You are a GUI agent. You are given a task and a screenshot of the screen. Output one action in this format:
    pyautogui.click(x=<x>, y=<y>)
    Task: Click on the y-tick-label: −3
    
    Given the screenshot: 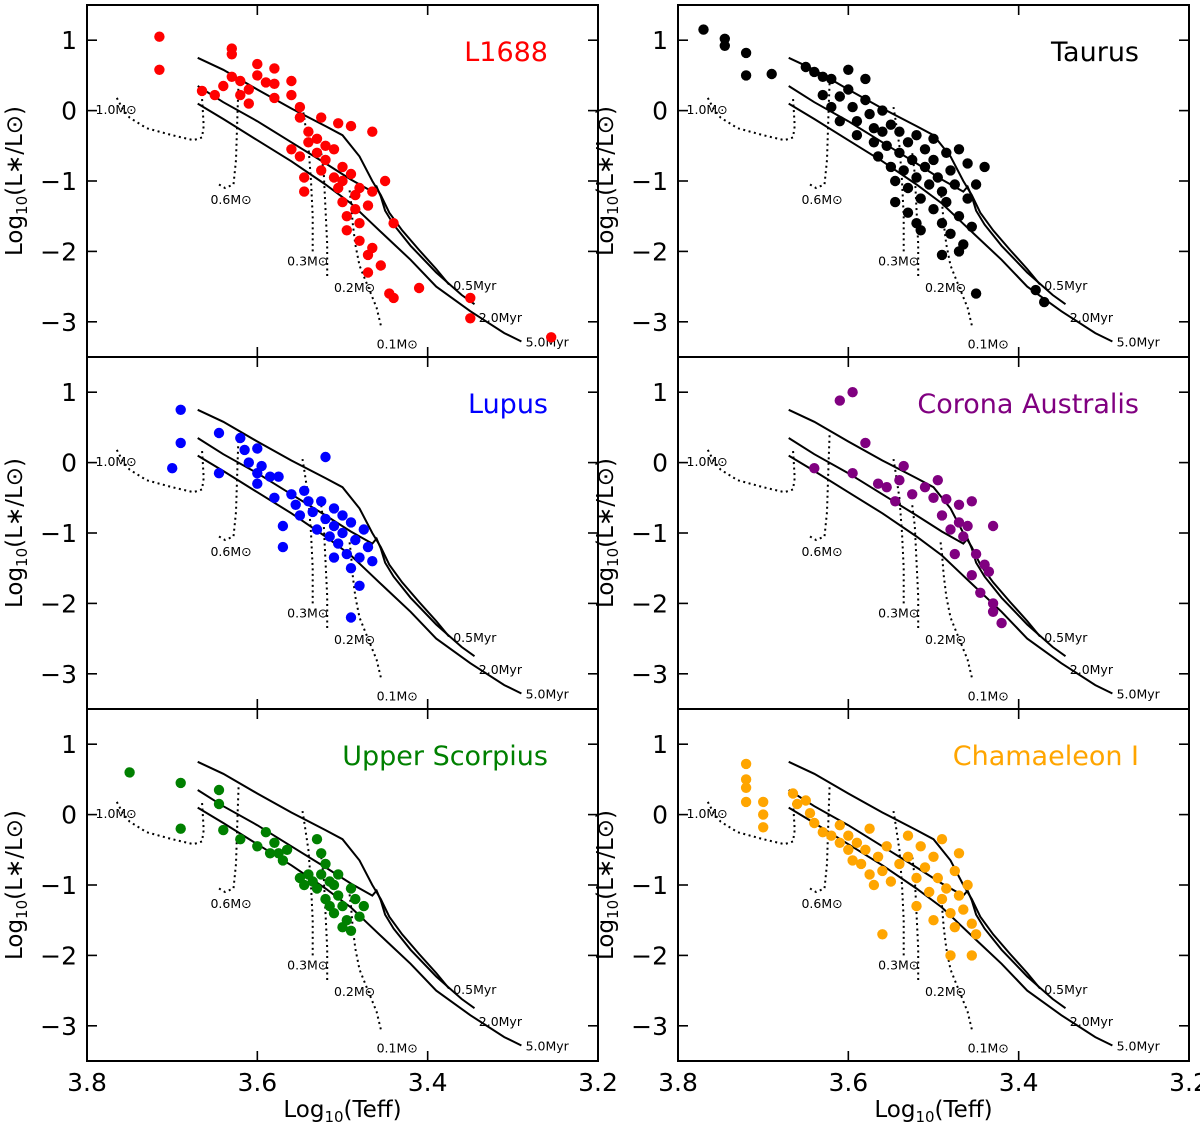 What is the action you would take?
    pyautogui.click(x=58, y=322)
    